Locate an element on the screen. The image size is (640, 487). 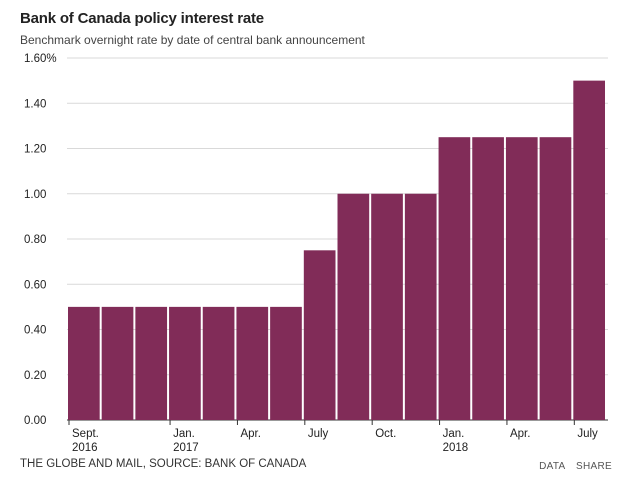
y-tick-label: 1.60% is located at coordinates (40, 59).